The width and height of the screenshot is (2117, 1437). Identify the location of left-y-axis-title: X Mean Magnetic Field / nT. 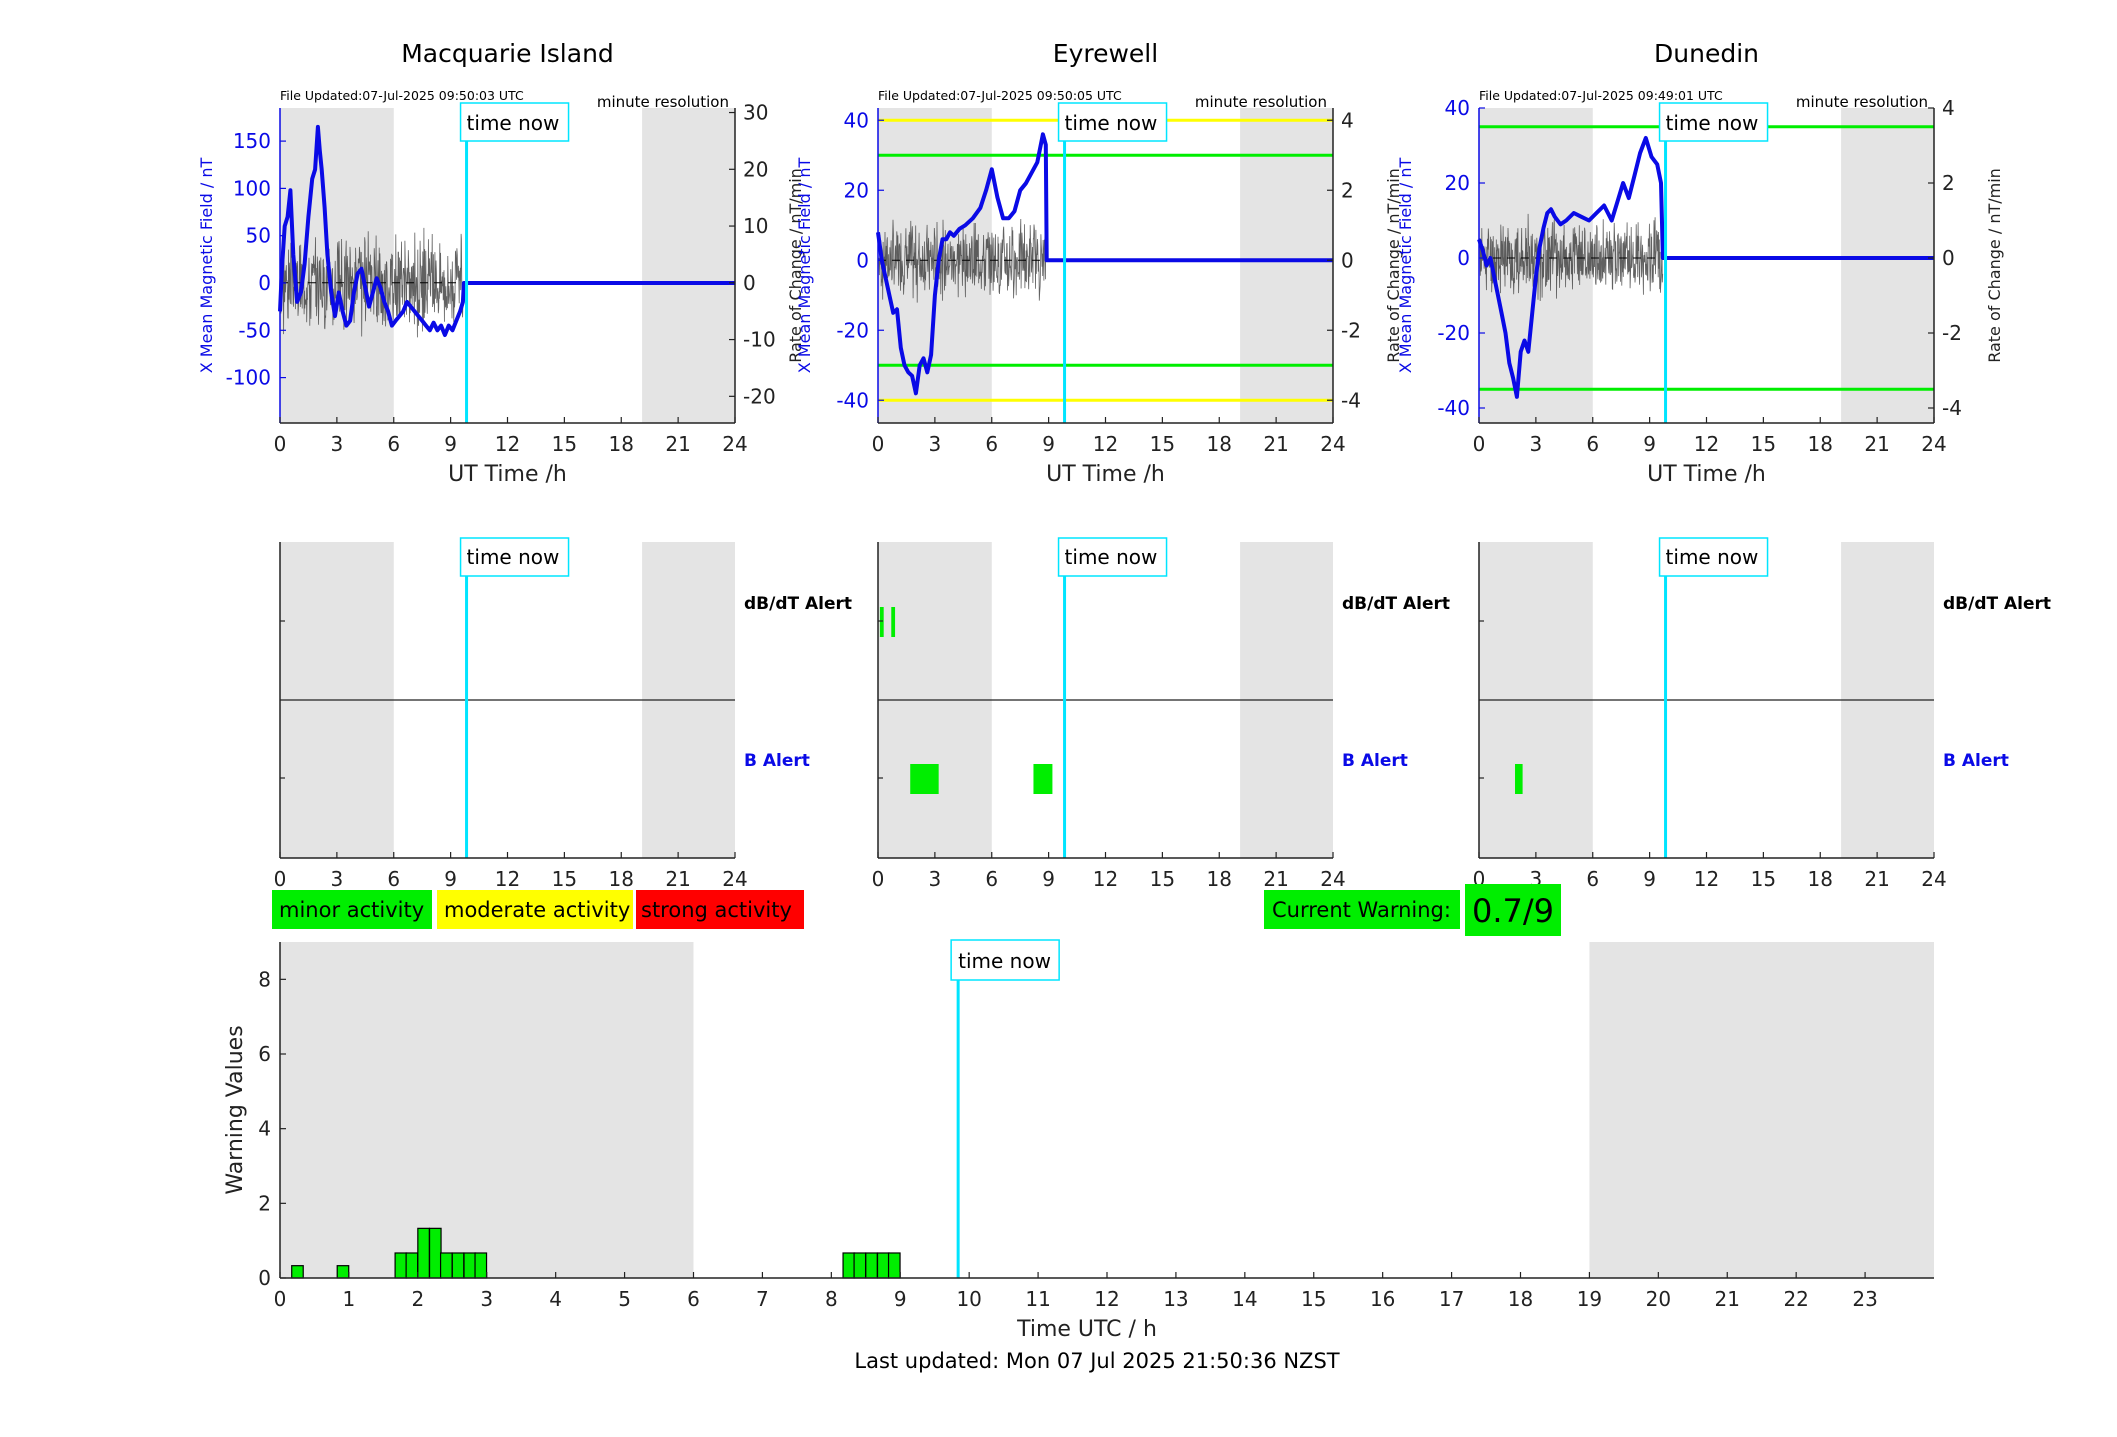
(1405, 266).